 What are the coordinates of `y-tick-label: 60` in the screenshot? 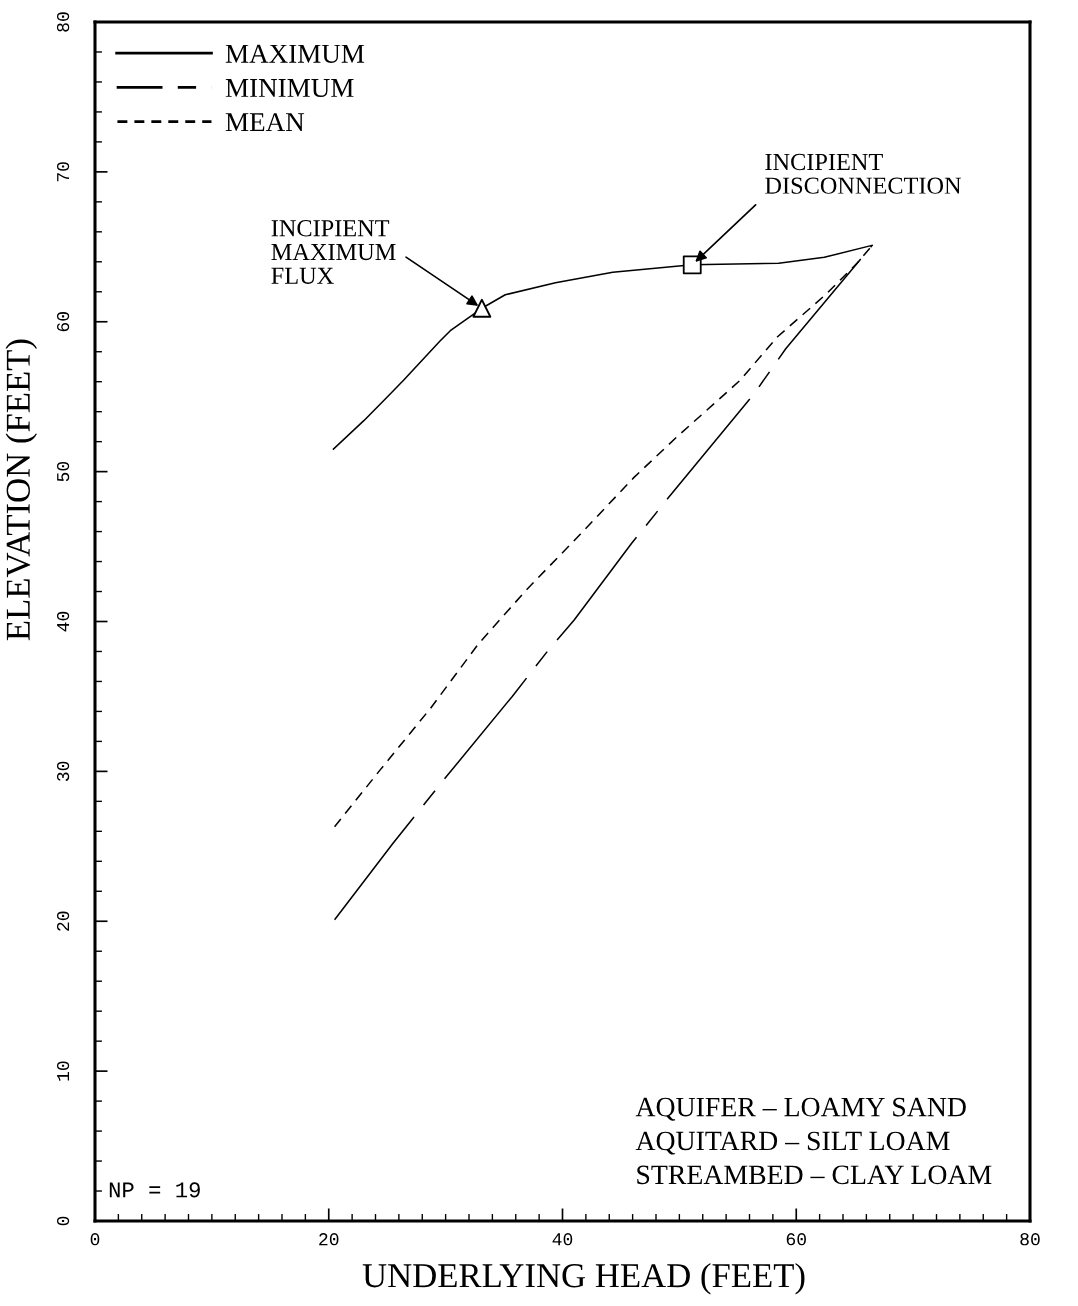 It's located at (63, 322).